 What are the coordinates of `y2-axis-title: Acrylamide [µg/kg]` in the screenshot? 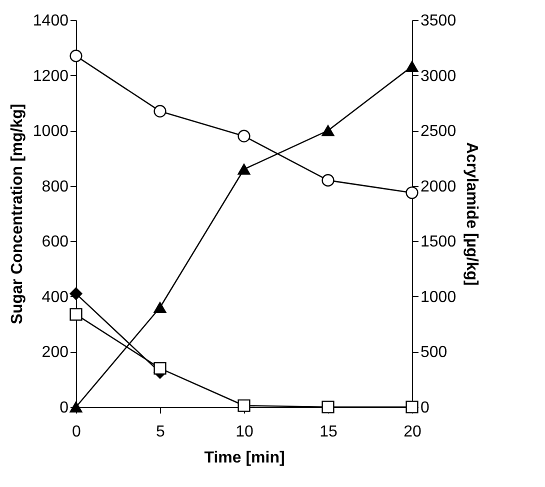 It's located at (471, 214).